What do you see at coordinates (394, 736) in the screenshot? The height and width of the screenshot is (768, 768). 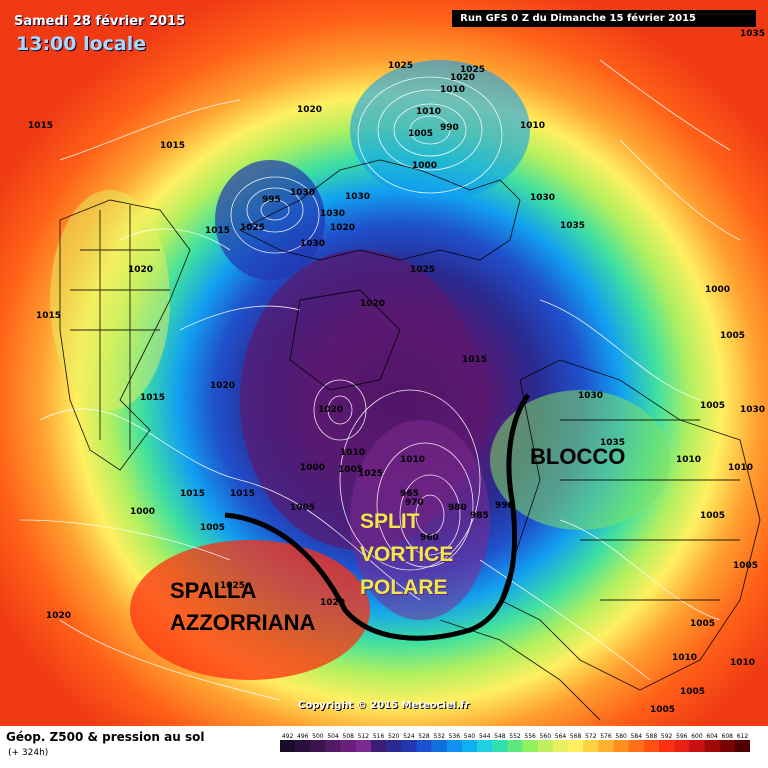 I see `scale-tick-label: 520` at bounding box center [394, 736].